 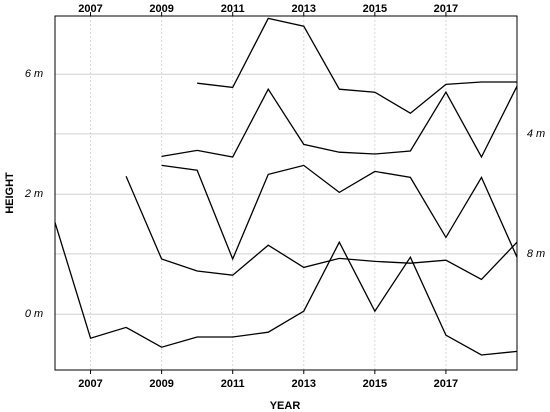 What do you see at coordinates (161, 9) in the screenshot?
I see `x-tick-label-top: 2009` at bounding box center [161, 9].